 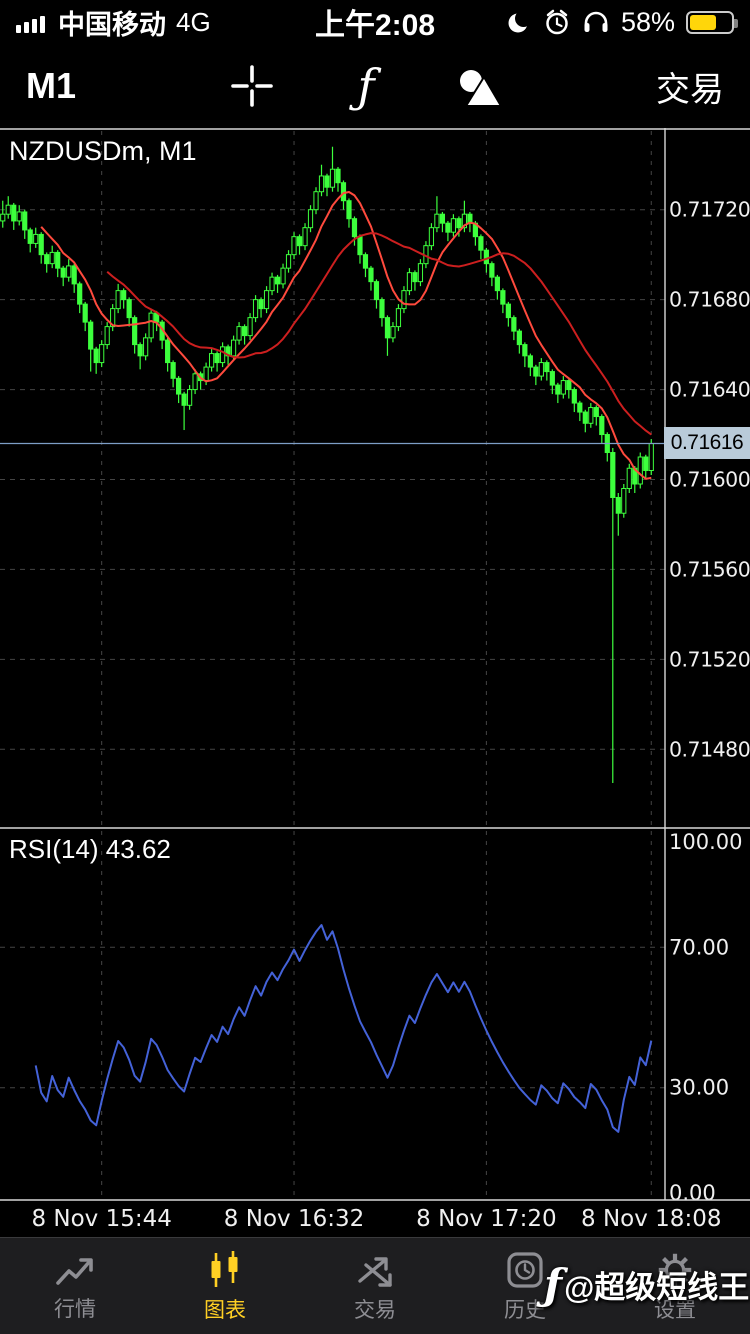 I want to click on tab-quotes: 行情, so click(x=75, y=1286).